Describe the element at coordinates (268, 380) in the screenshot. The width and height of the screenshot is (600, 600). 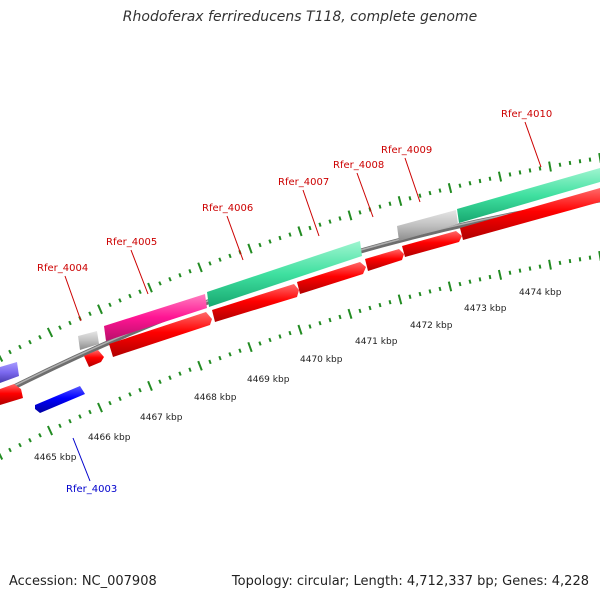
I see `kbp-label: 4469 kbp` at that location.